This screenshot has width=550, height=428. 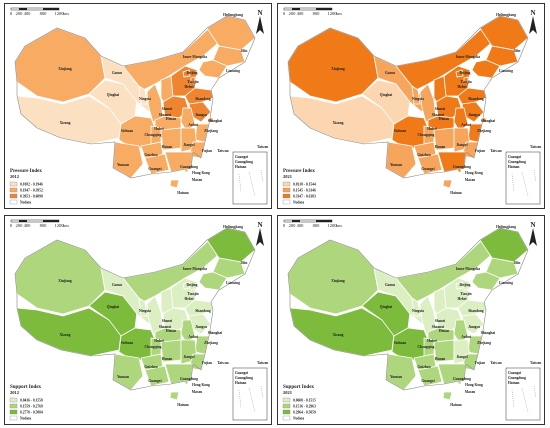 I want to click on province-guangxi, so click(x=157, y=164).